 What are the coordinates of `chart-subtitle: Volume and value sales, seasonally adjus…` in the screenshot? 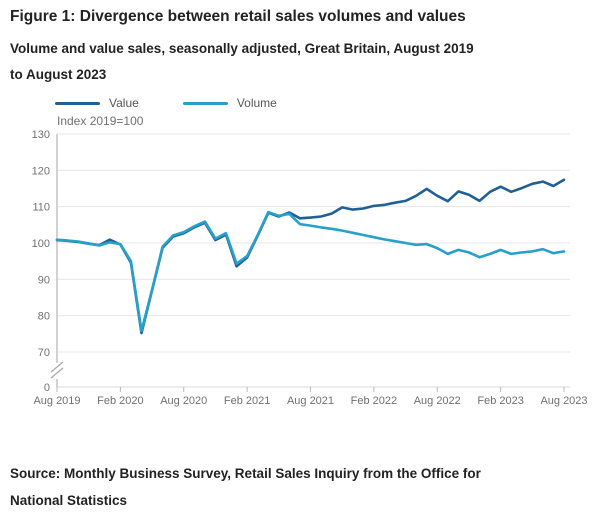 It's located at (290, 62).